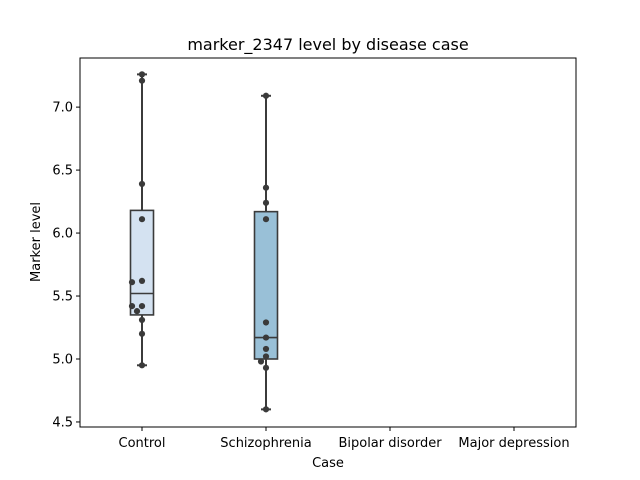  I want to click on box, so click(142, 262).